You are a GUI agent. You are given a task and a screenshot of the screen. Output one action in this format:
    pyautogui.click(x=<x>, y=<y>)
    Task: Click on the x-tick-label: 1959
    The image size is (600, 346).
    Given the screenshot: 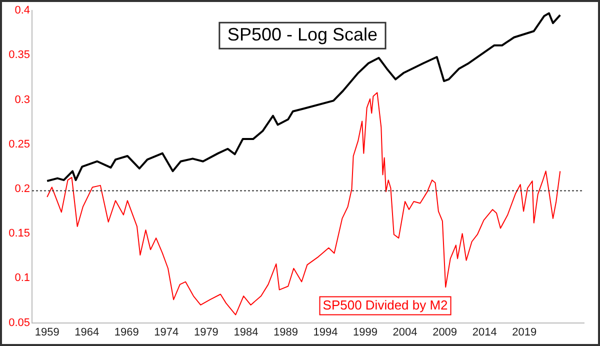 What is the action you would take?
    pyautogui.click(x=47, y=332)
    